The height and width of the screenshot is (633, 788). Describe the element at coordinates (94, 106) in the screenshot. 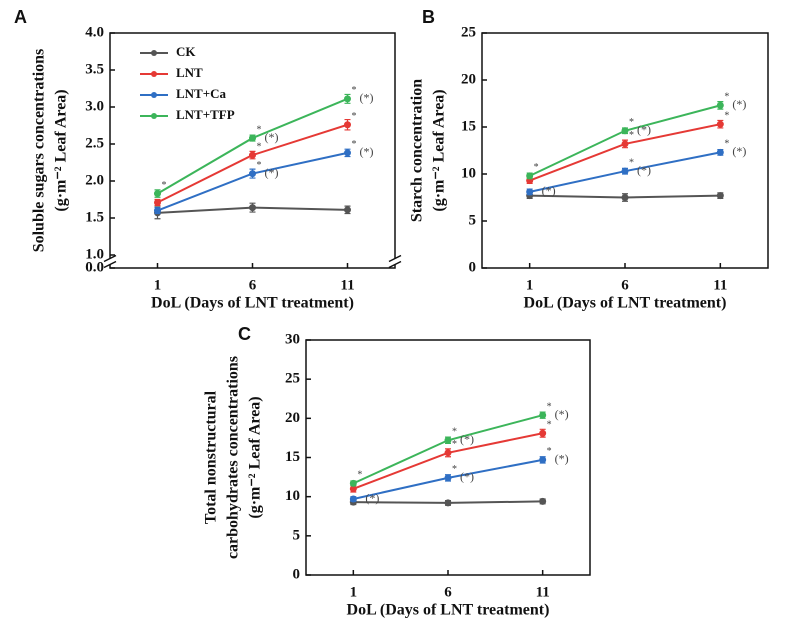

I see `y-tick-label: 3.0` at that location.